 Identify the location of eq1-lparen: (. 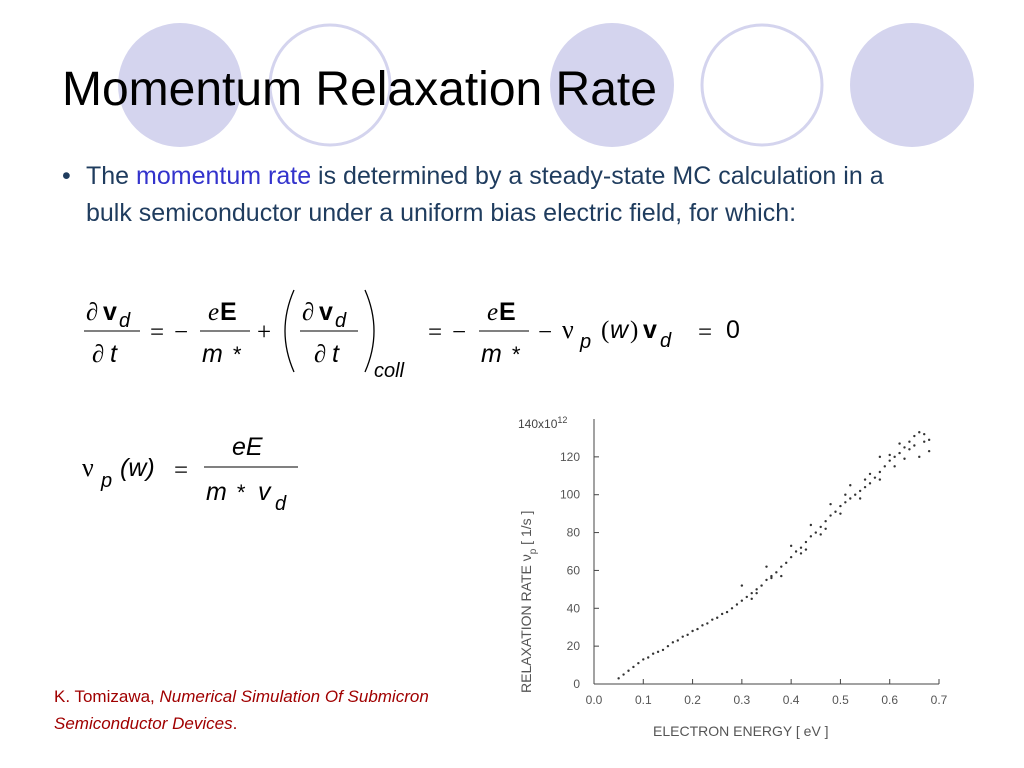
(605, 330).